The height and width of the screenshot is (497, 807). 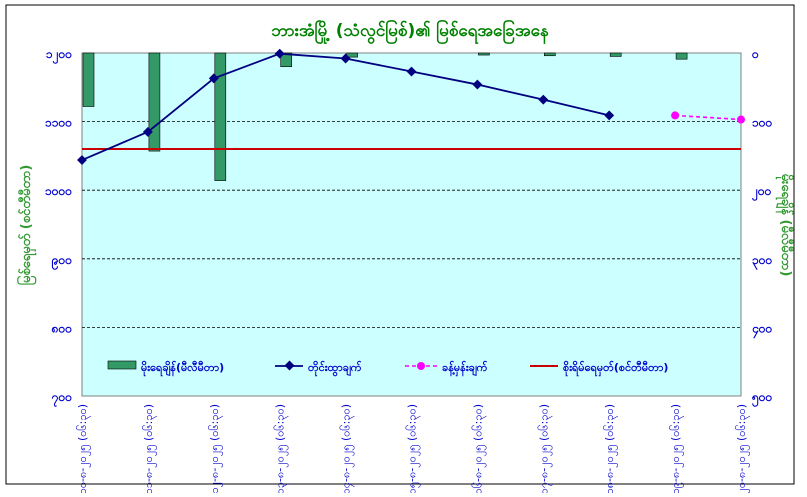 I want to click on left-tick-label: ၇၀၀, so click(x=62, y=399).